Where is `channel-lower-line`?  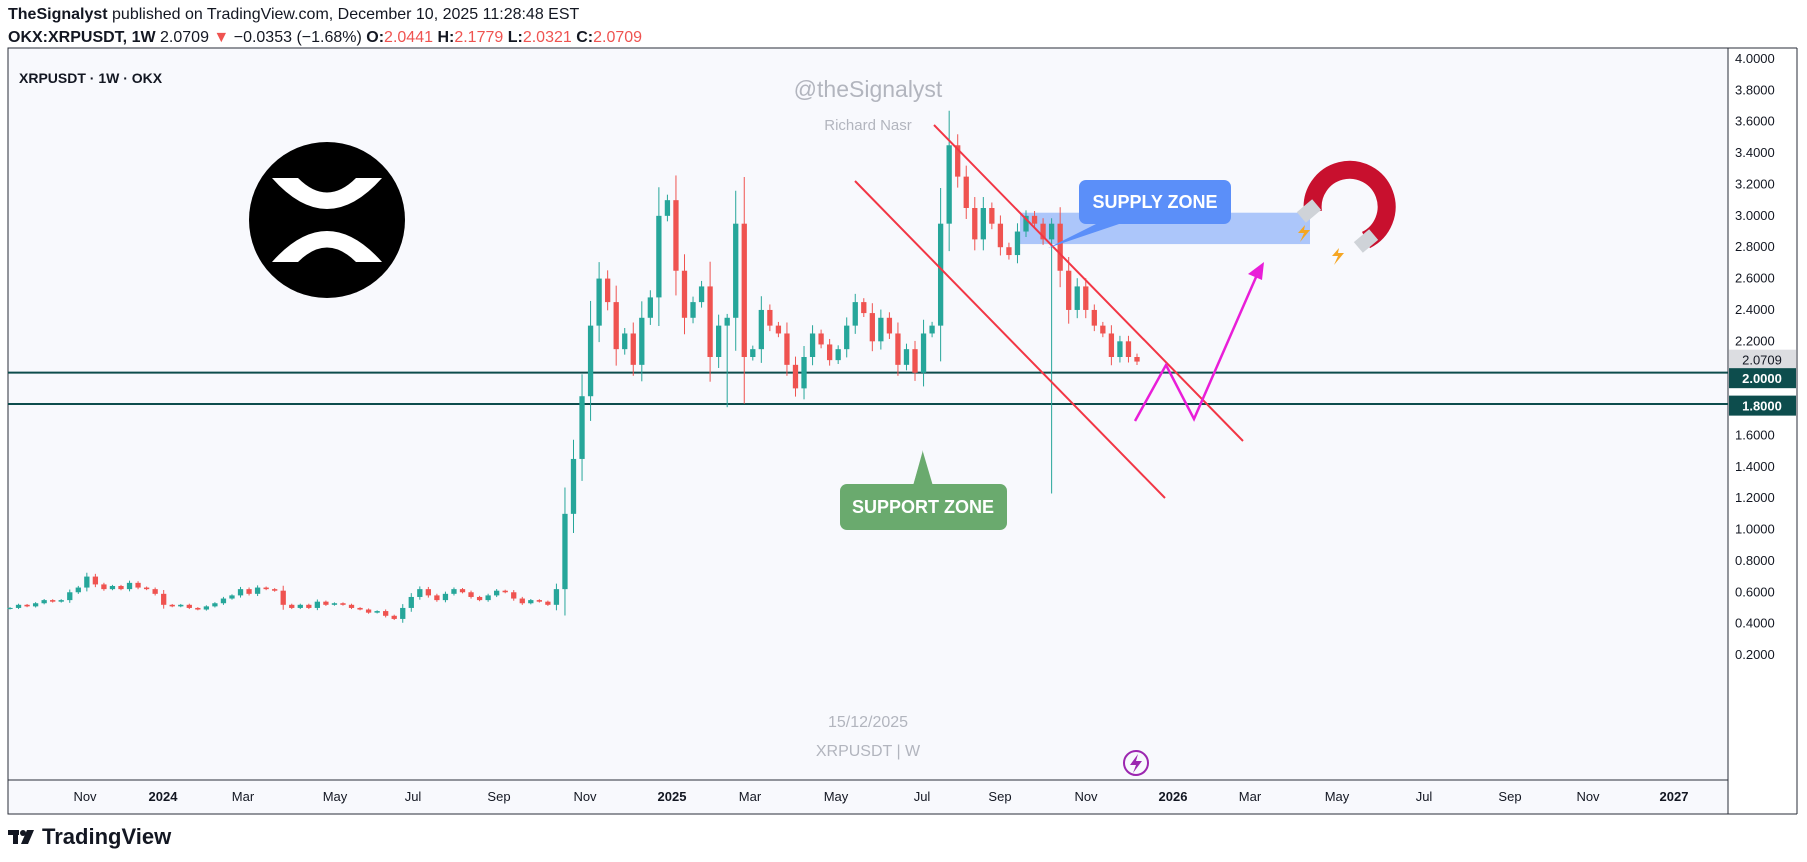
channel-lower-line is located at coordinates (1010, 339).